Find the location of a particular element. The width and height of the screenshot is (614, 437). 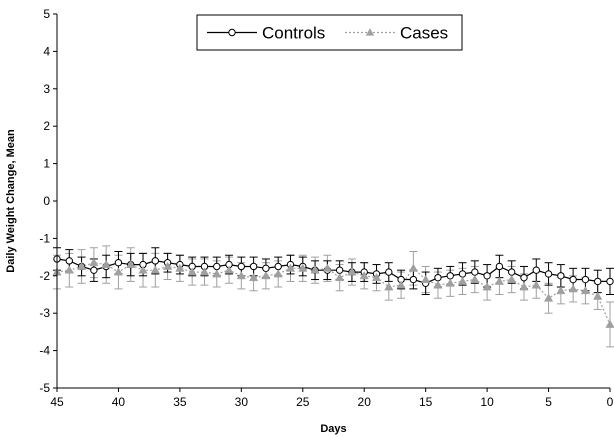

y-tick-label: -3 is located at coordinates (44, 313).